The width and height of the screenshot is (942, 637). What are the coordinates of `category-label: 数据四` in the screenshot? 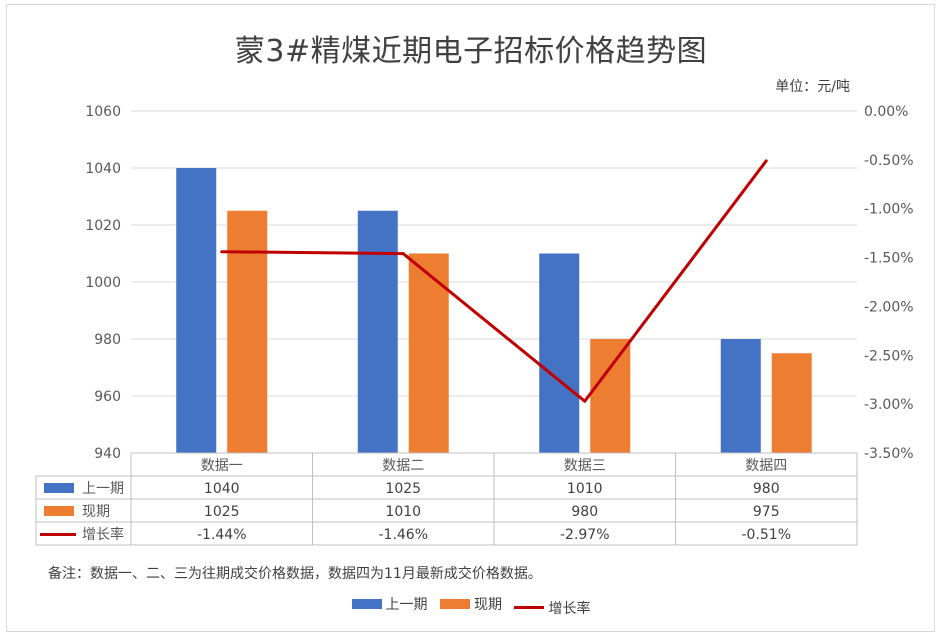 It's located at (766, 466).